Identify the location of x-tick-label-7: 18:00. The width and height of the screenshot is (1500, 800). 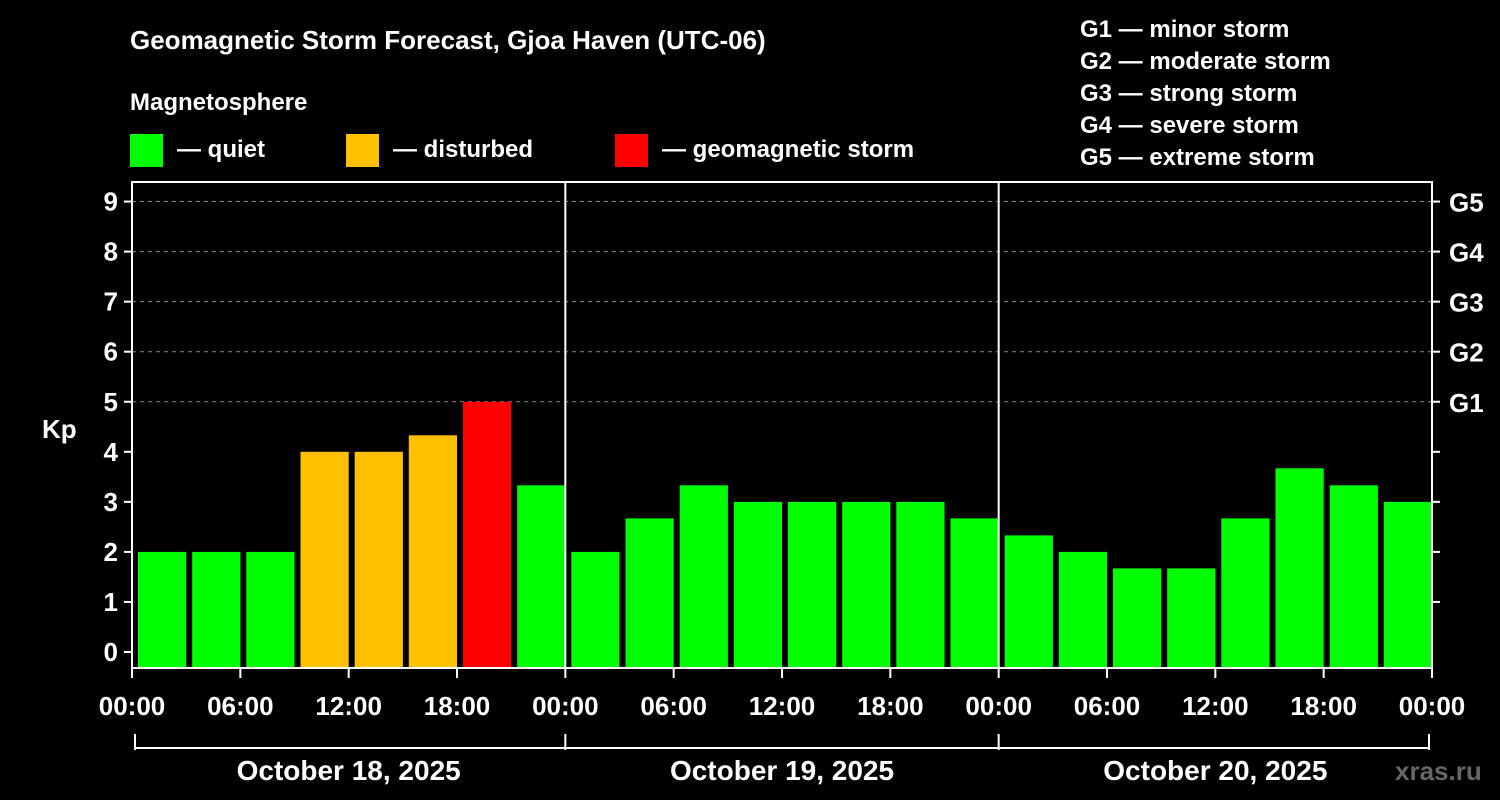
(890, 706).